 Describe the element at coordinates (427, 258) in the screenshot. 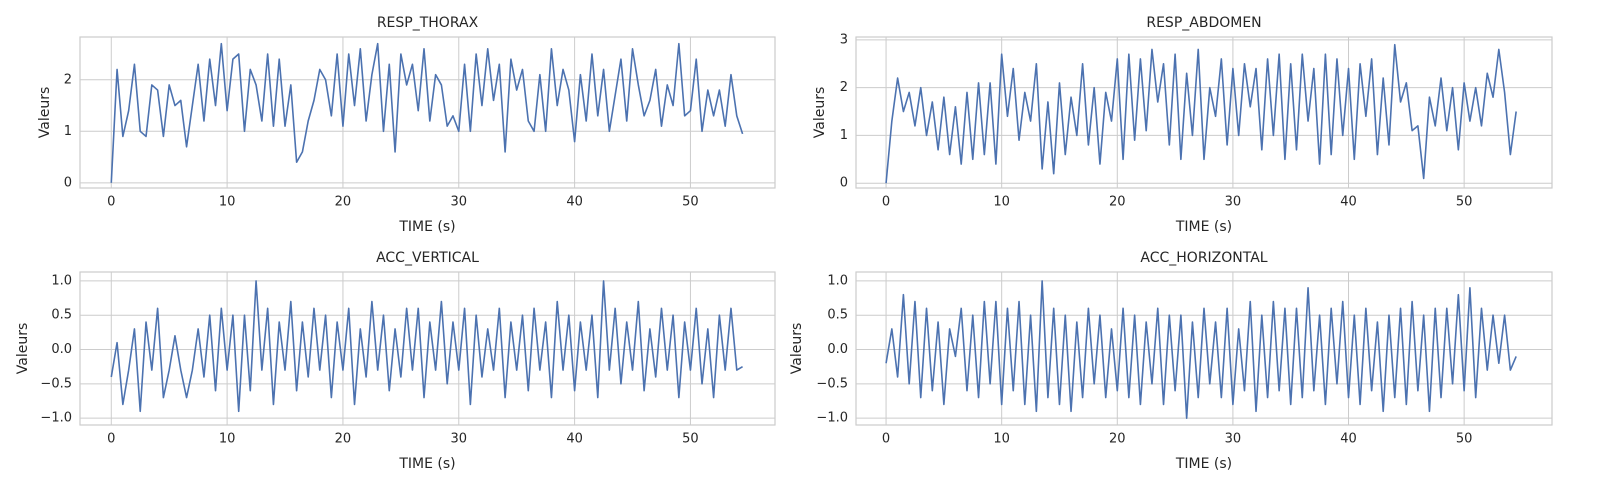

I see `chart-title: ACC_VERTICAL` at that location.